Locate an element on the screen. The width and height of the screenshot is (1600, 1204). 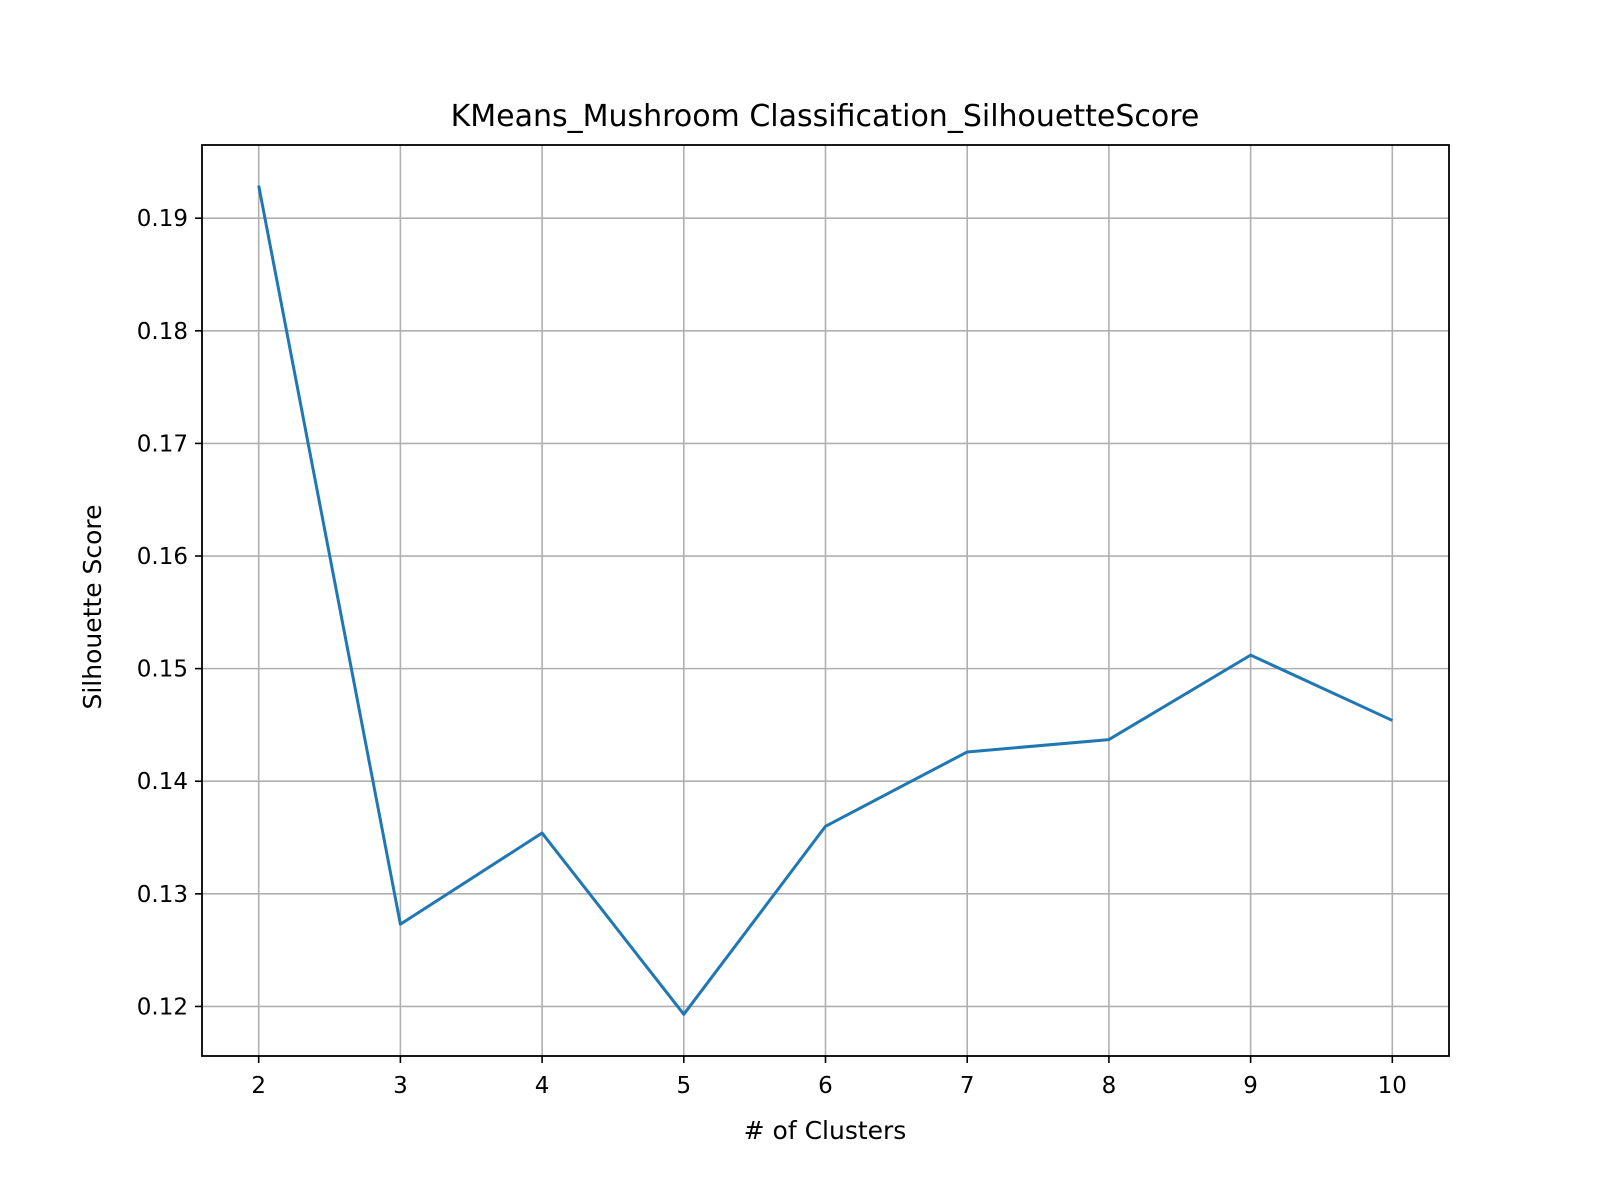
y-tick-label: 0.16 is located at coordinates (162, 557).